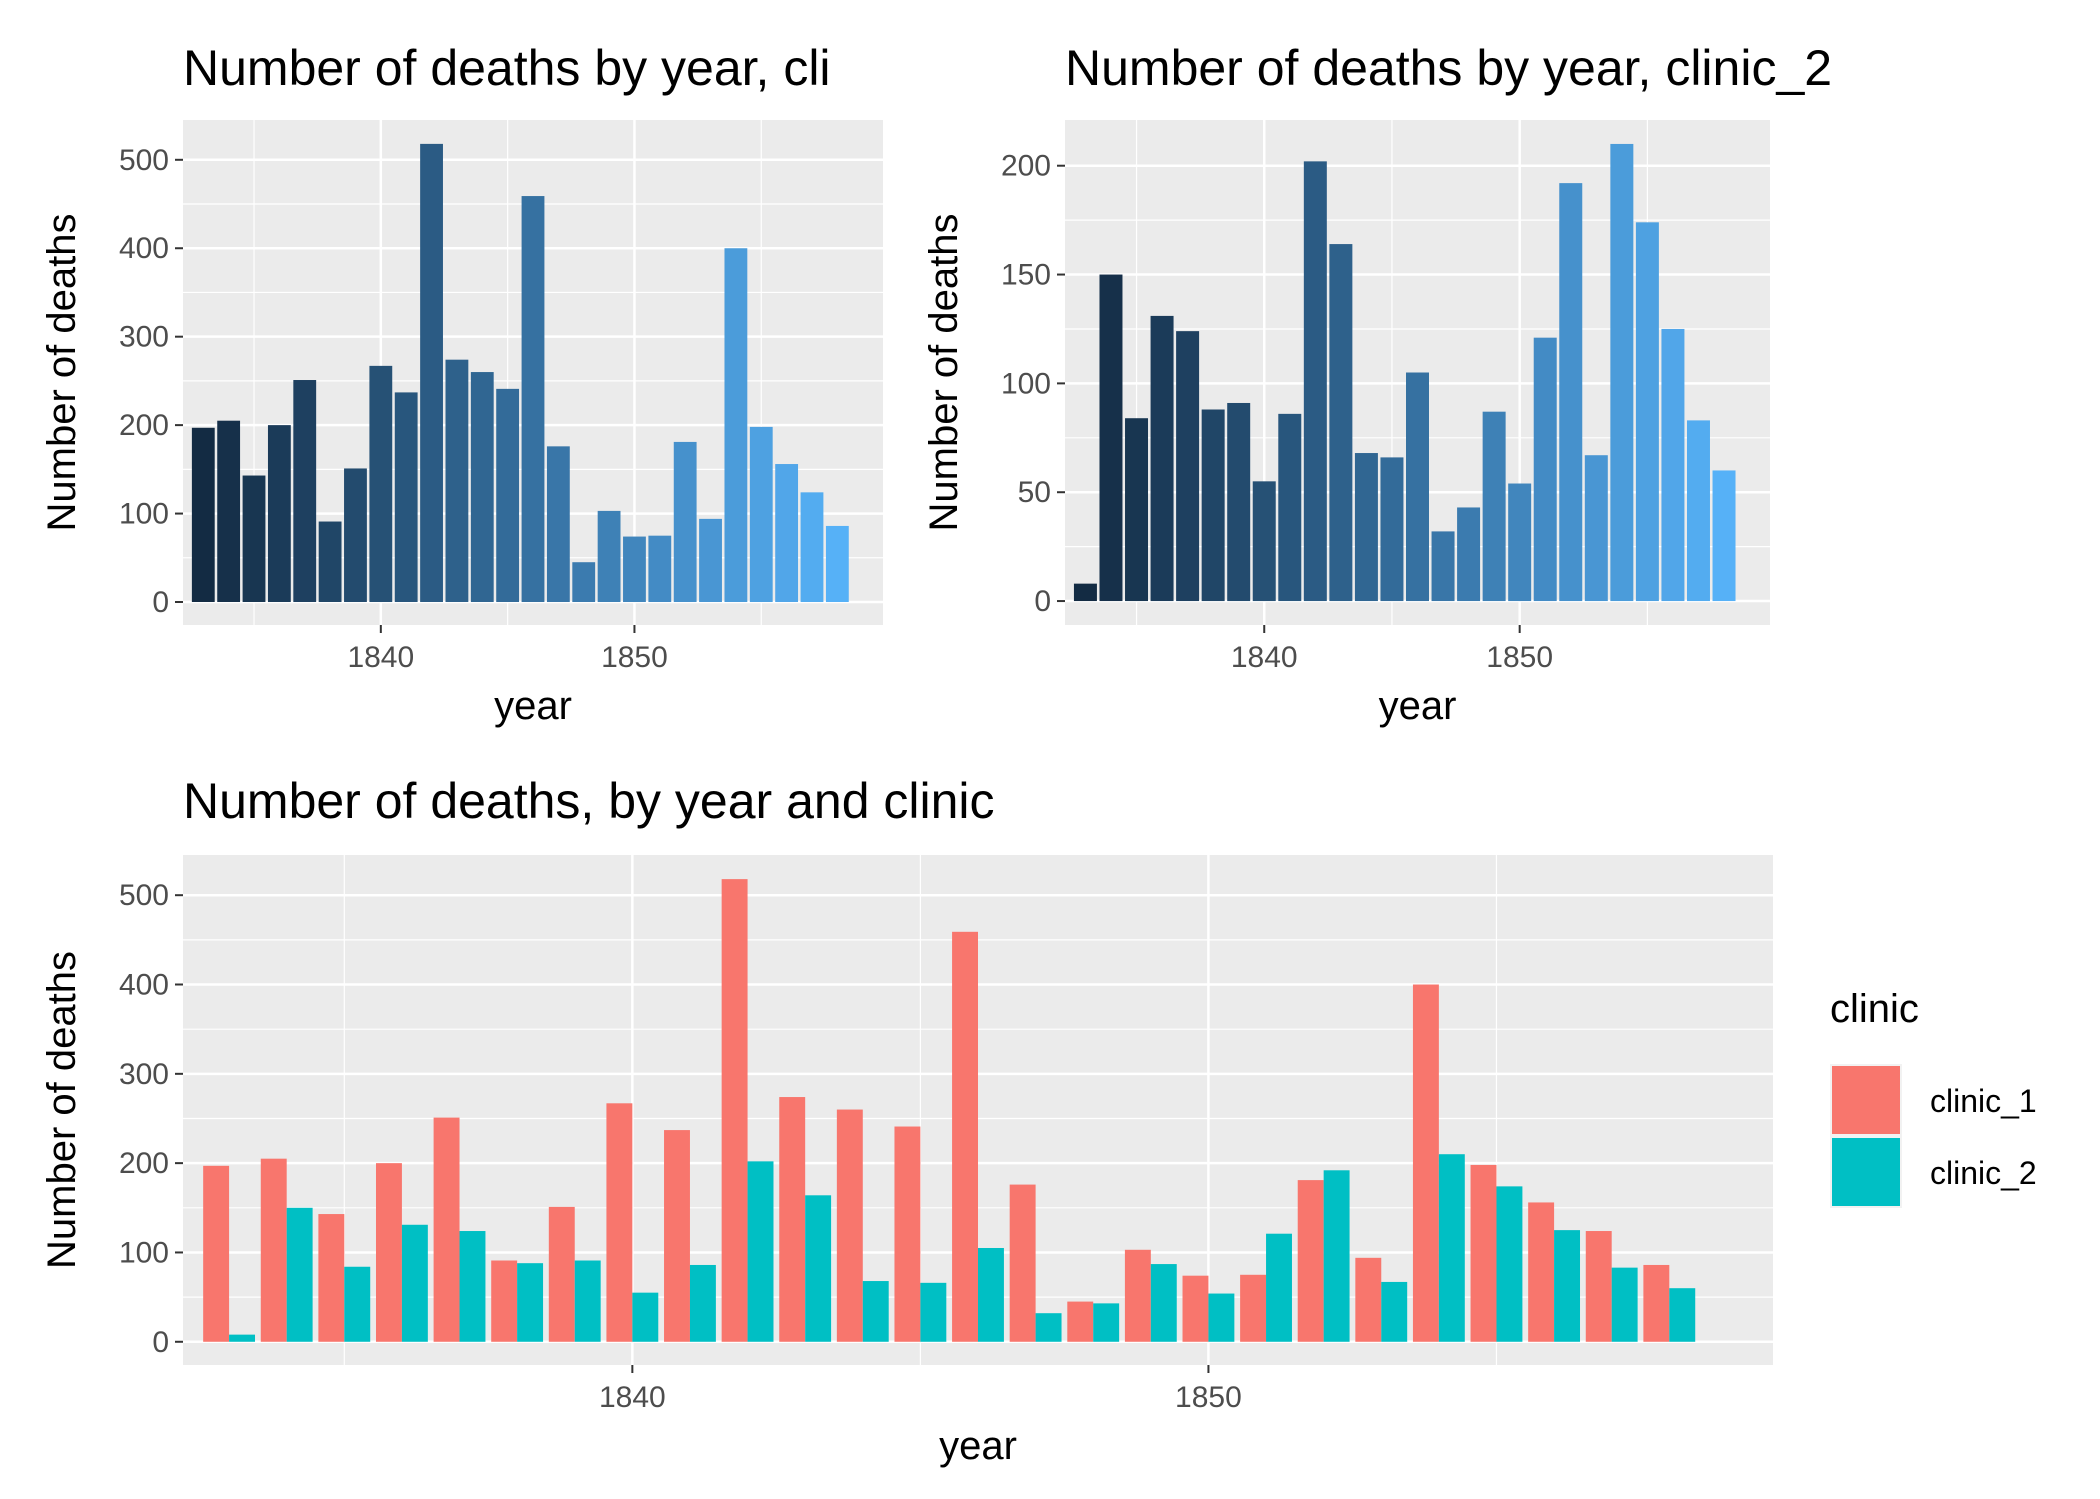 Image resolution: width=2100 pixels, height=1499 pixels. Describe the element at coordinates (1519, 657) in the screenshot. I see `x-tick-label: 1850` at that location.